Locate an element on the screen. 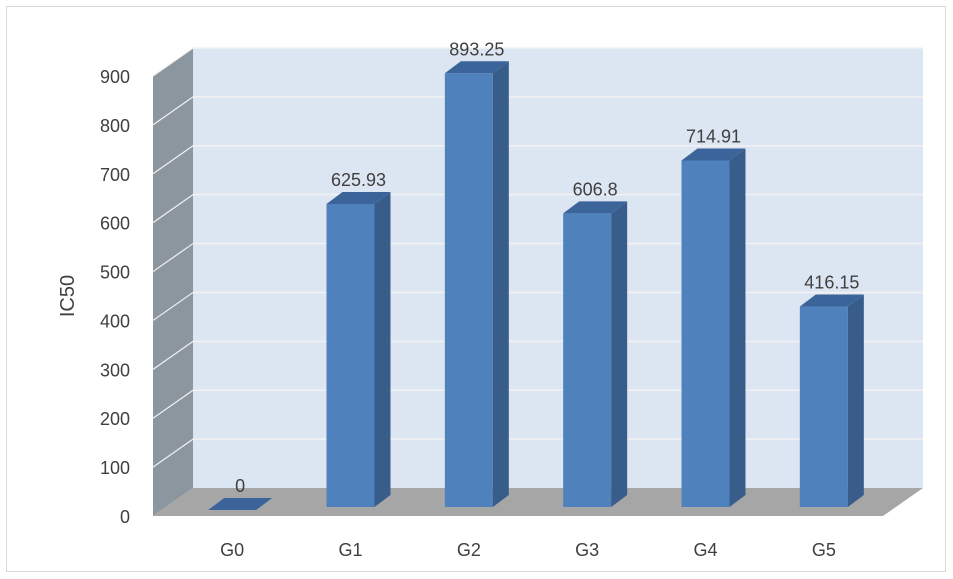  y-tick-label: 800 is located at coordinates (115, 126).